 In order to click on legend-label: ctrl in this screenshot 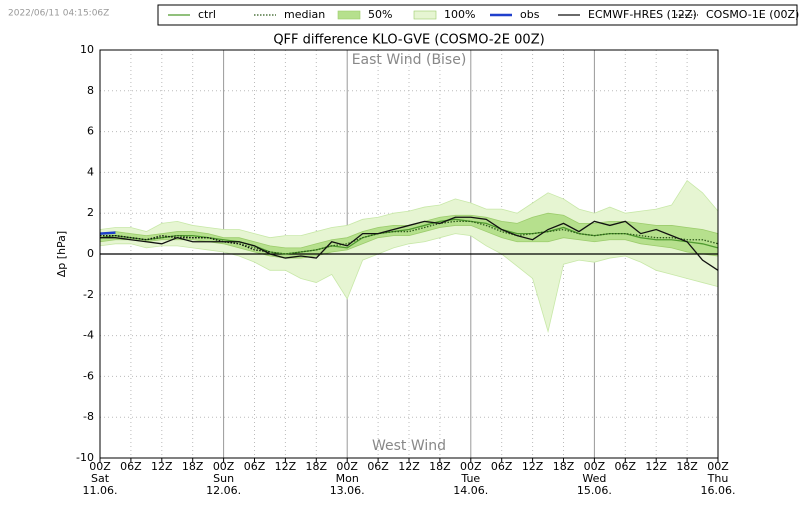, I will do `click(207, 14)`.